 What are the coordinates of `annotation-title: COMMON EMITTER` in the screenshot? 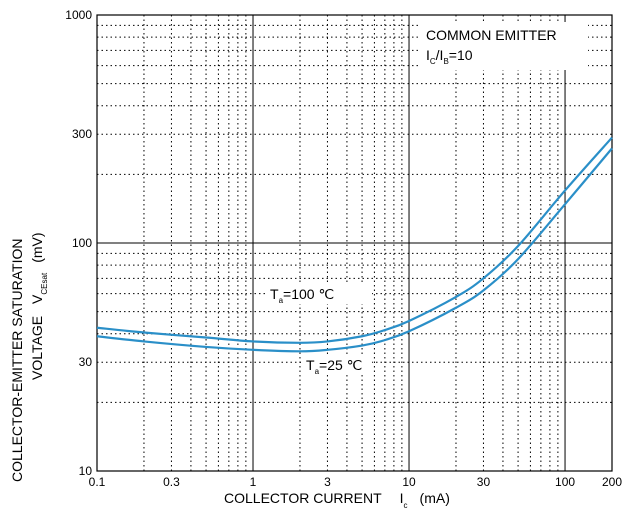 It's located at (491, 35).